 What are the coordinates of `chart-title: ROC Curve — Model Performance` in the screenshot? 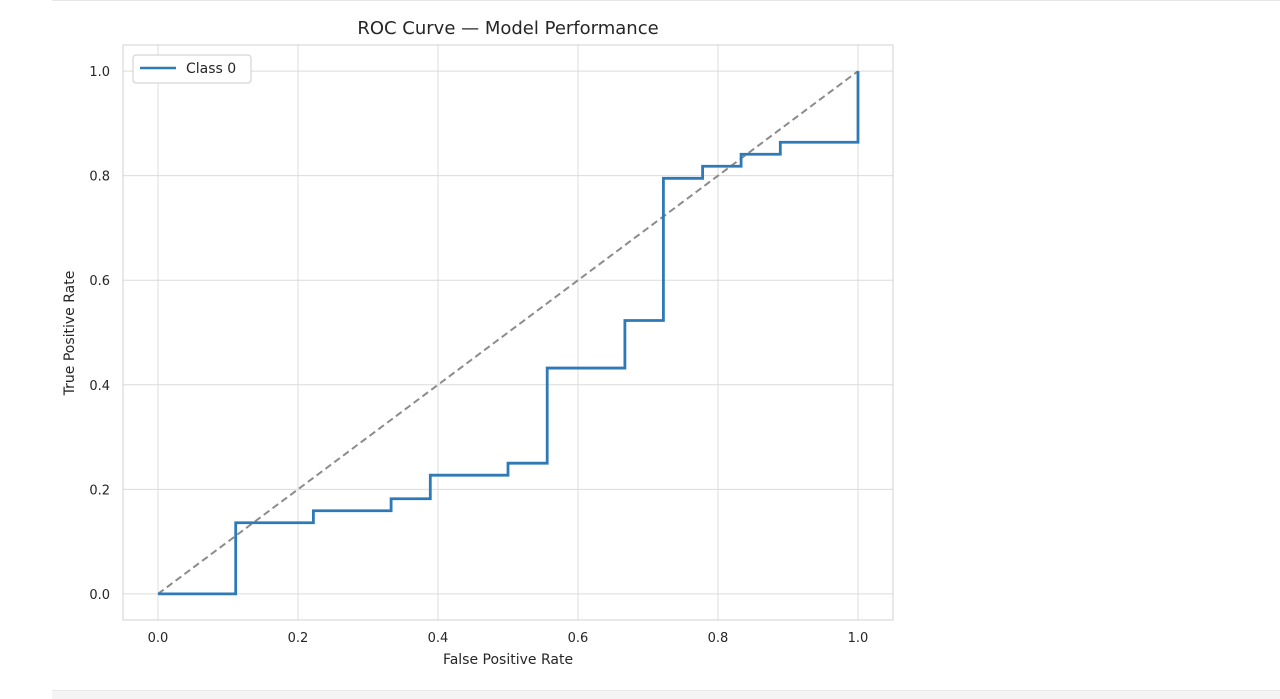 It's located at (507, 28).